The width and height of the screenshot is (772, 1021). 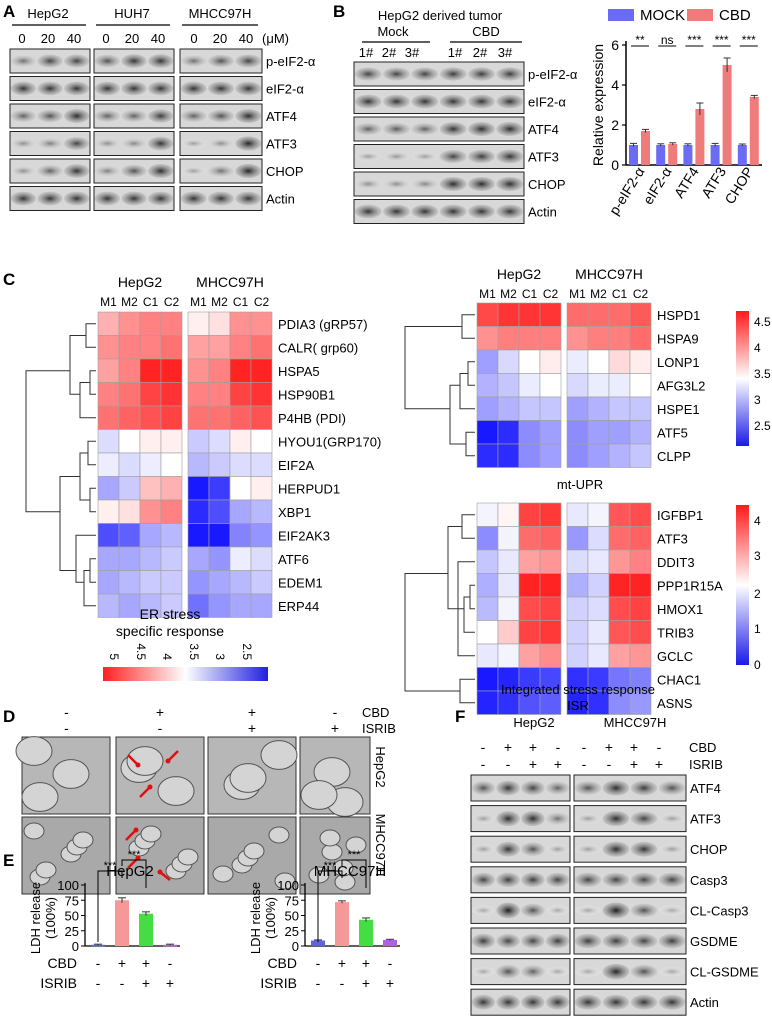 I want to click on column-label: M2, so click(x=508, y=294).